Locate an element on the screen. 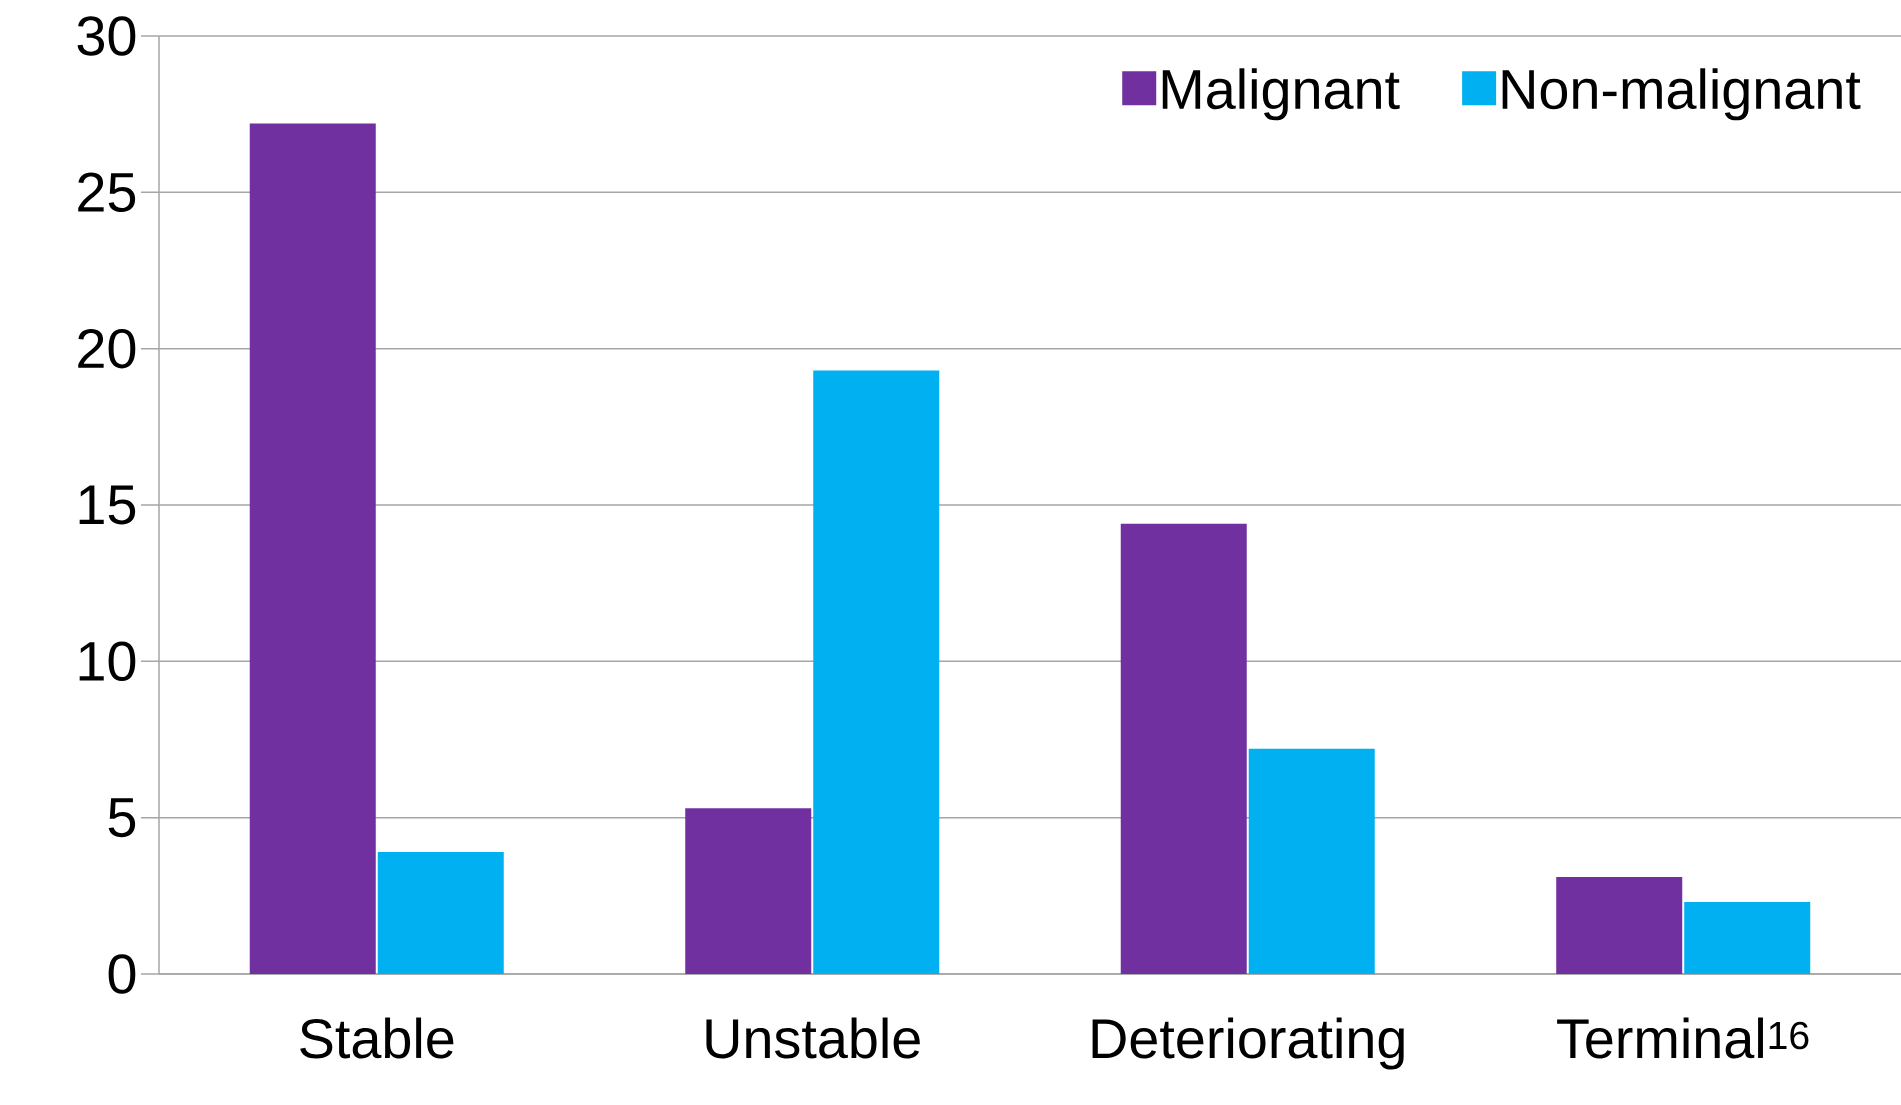 This screenshot has height=1105, width=1901. y-tick-label: 25 is located at coordinates (107, 192).